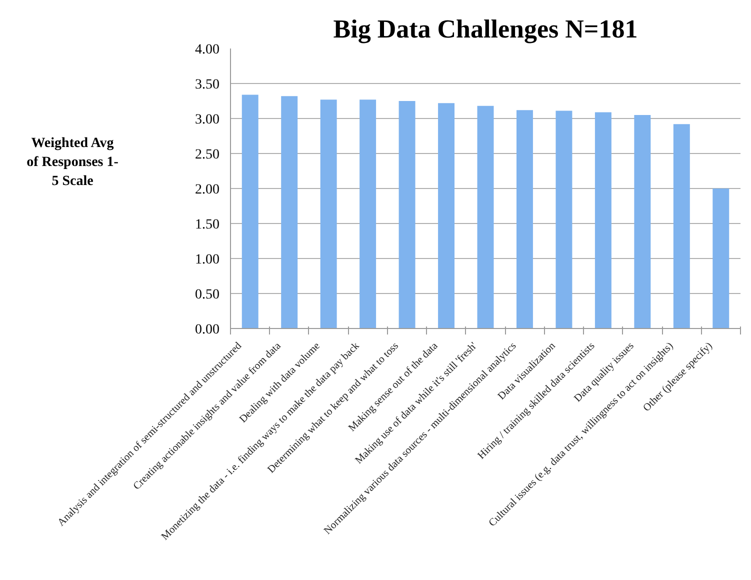 This screenshot has width=751, height=580. What do you see at coordinates (73, 163) in the screenshot?
I see `y-axis-title: Weighted Avg of Responses 1-5 Scale` at bounding box center [73, 163].